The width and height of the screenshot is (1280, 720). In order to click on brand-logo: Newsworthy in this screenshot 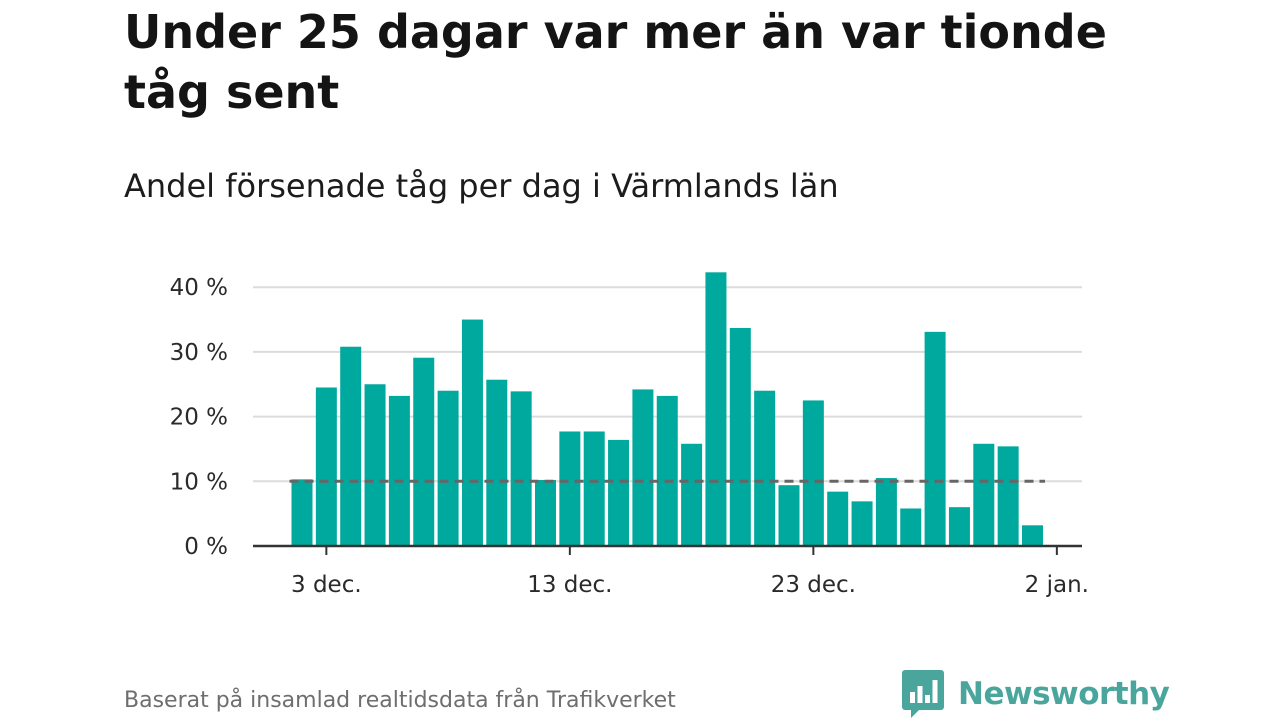, I will do `click(1036, 694)`.